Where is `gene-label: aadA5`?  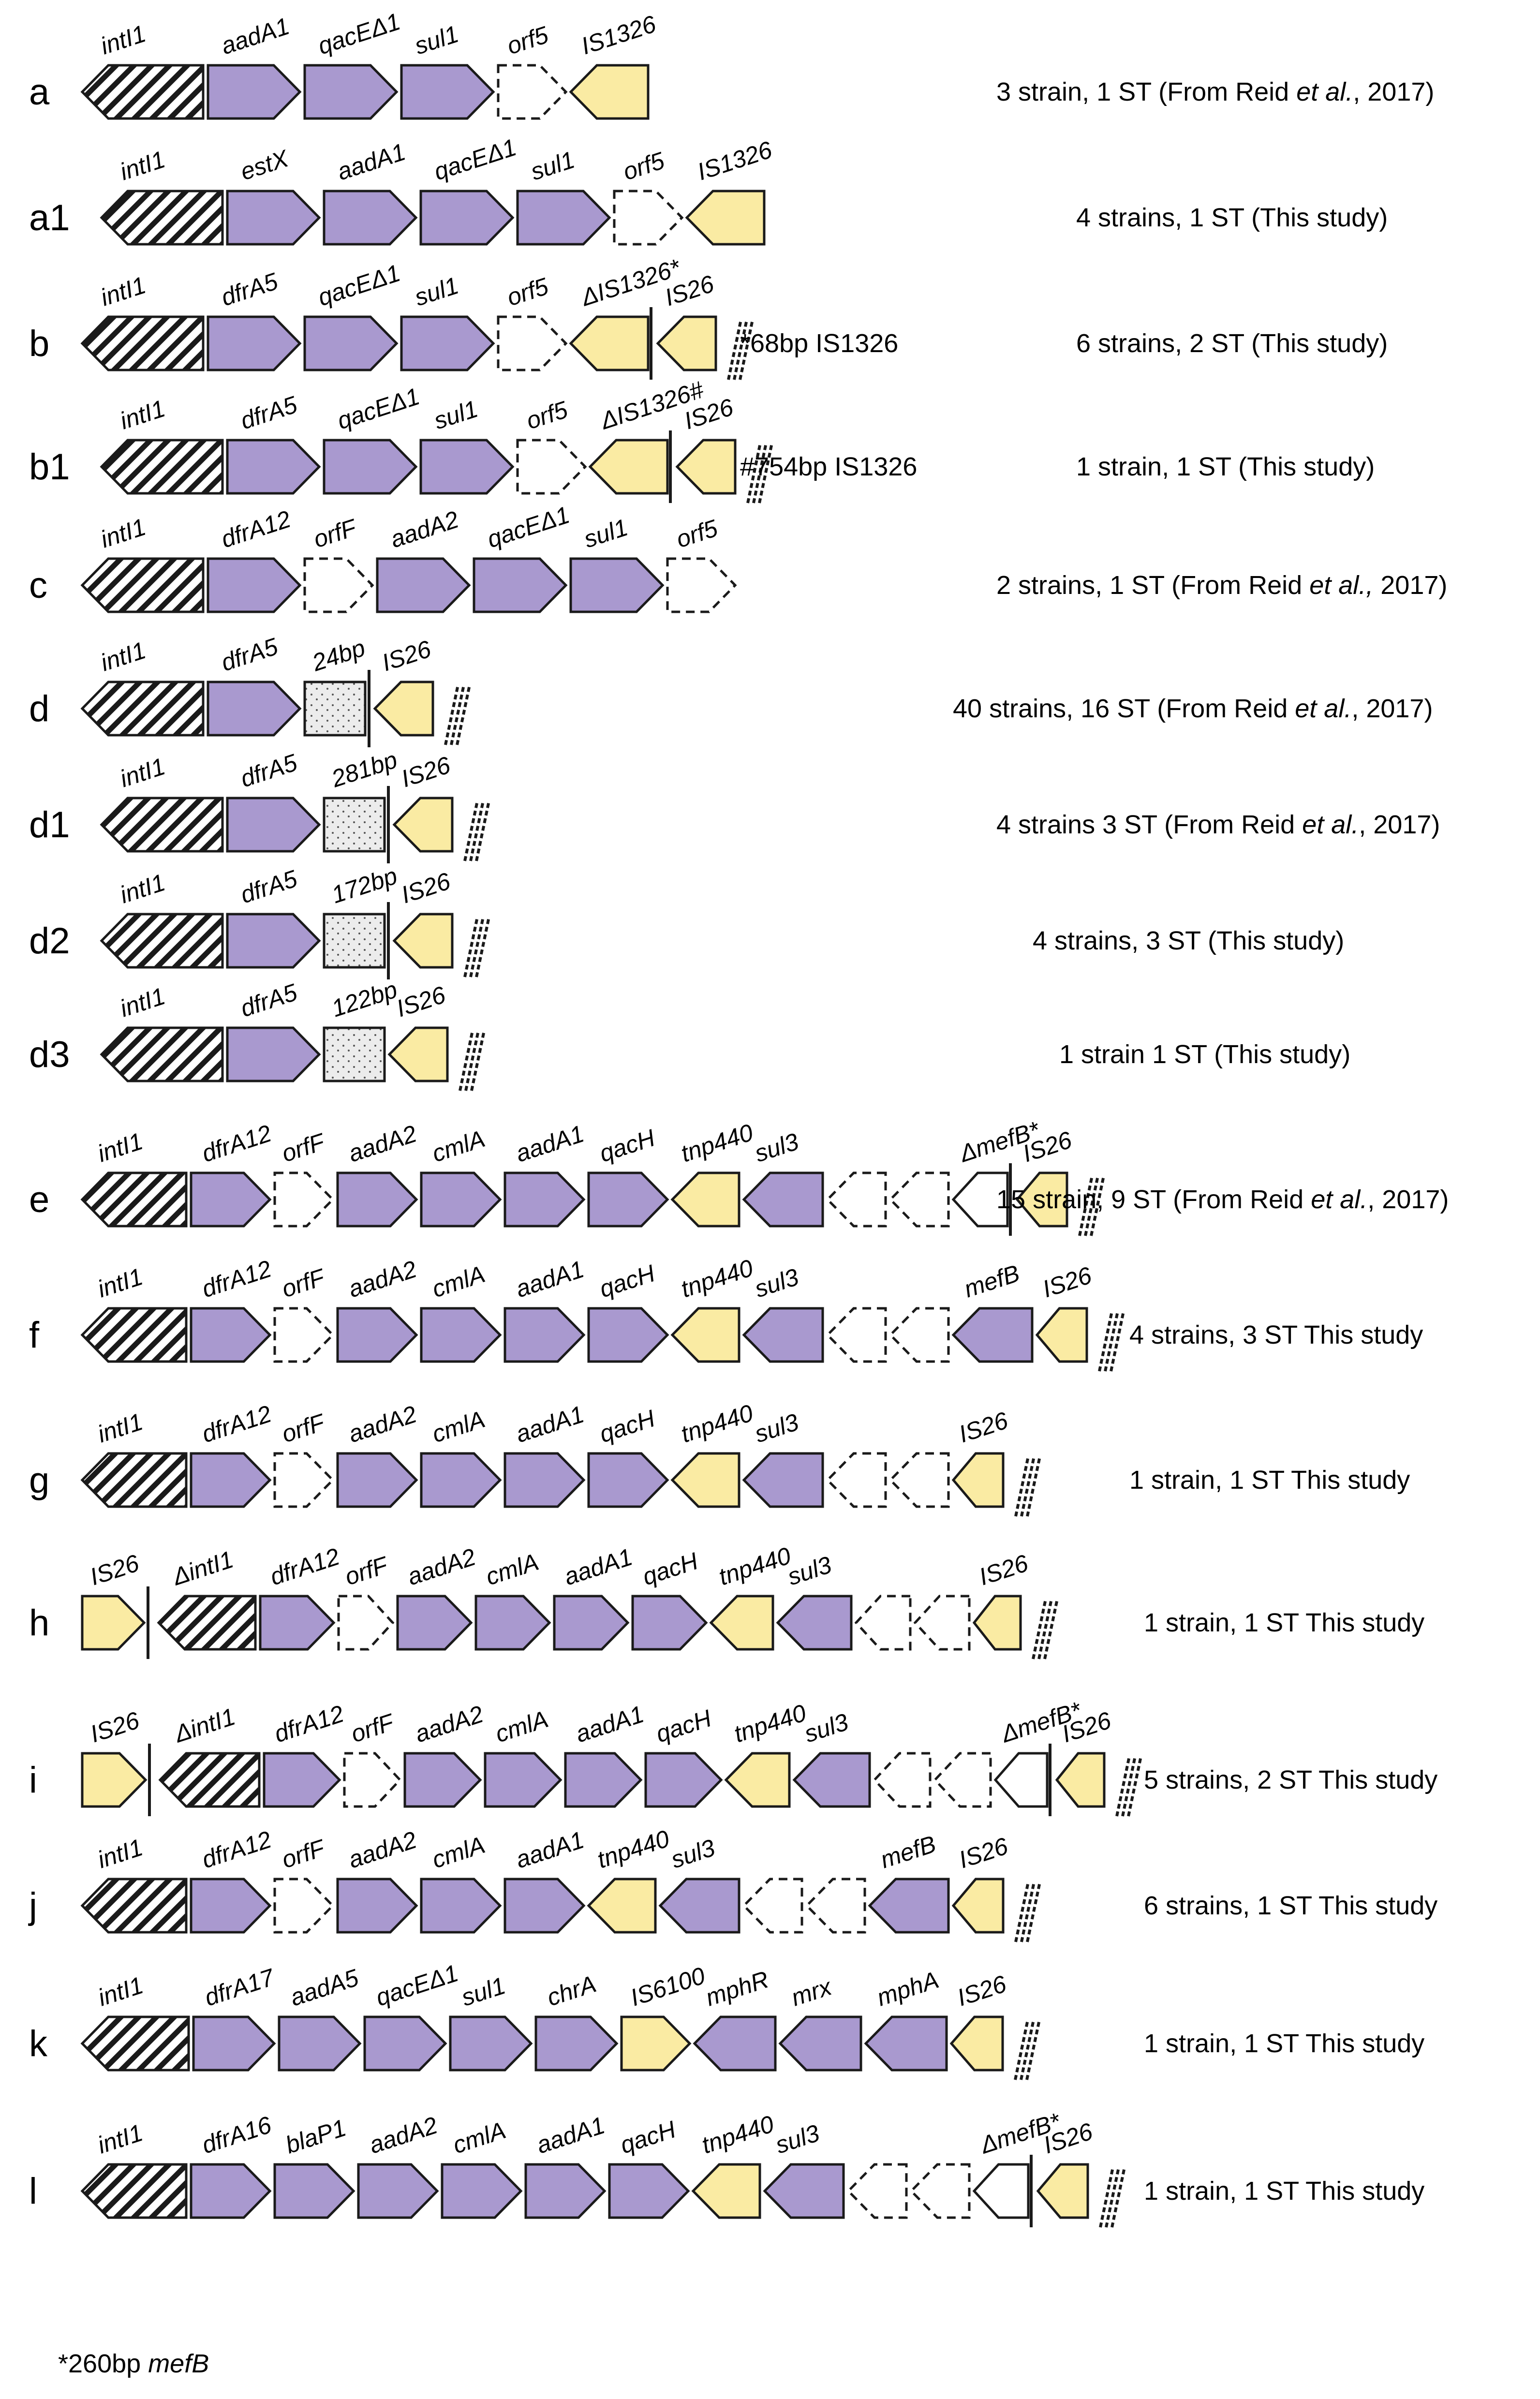 gene-label: aadA5 is located at coordinates (324, 1987).